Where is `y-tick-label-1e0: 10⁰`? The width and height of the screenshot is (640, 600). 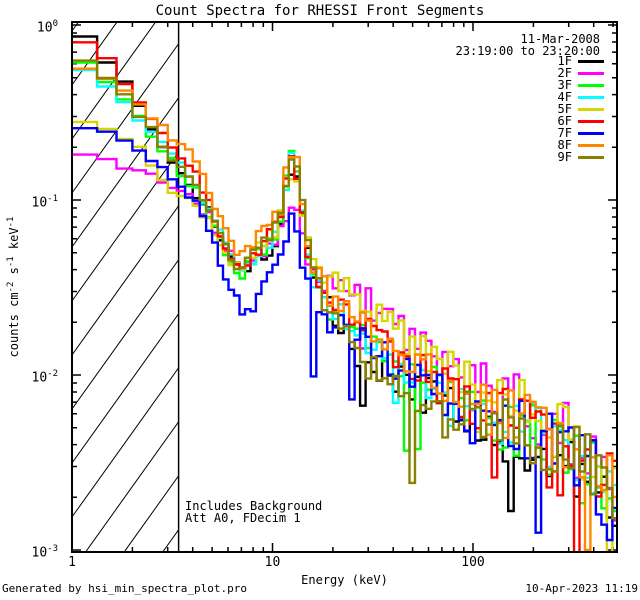 y-tick-label-1e0: 10⁰ is located at coordinates (47, 27).